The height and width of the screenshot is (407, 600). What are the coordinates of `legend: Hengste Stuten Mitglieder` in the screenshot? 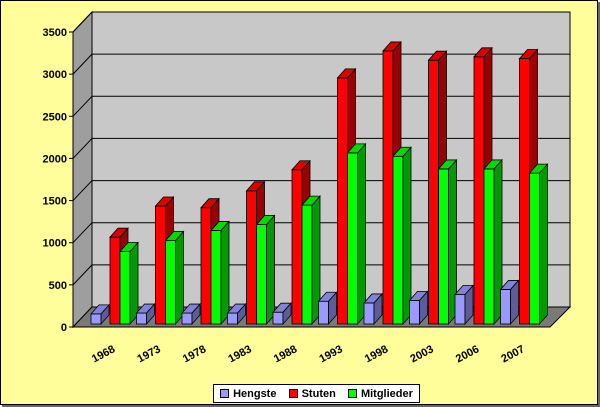 It's located at (316, 393).